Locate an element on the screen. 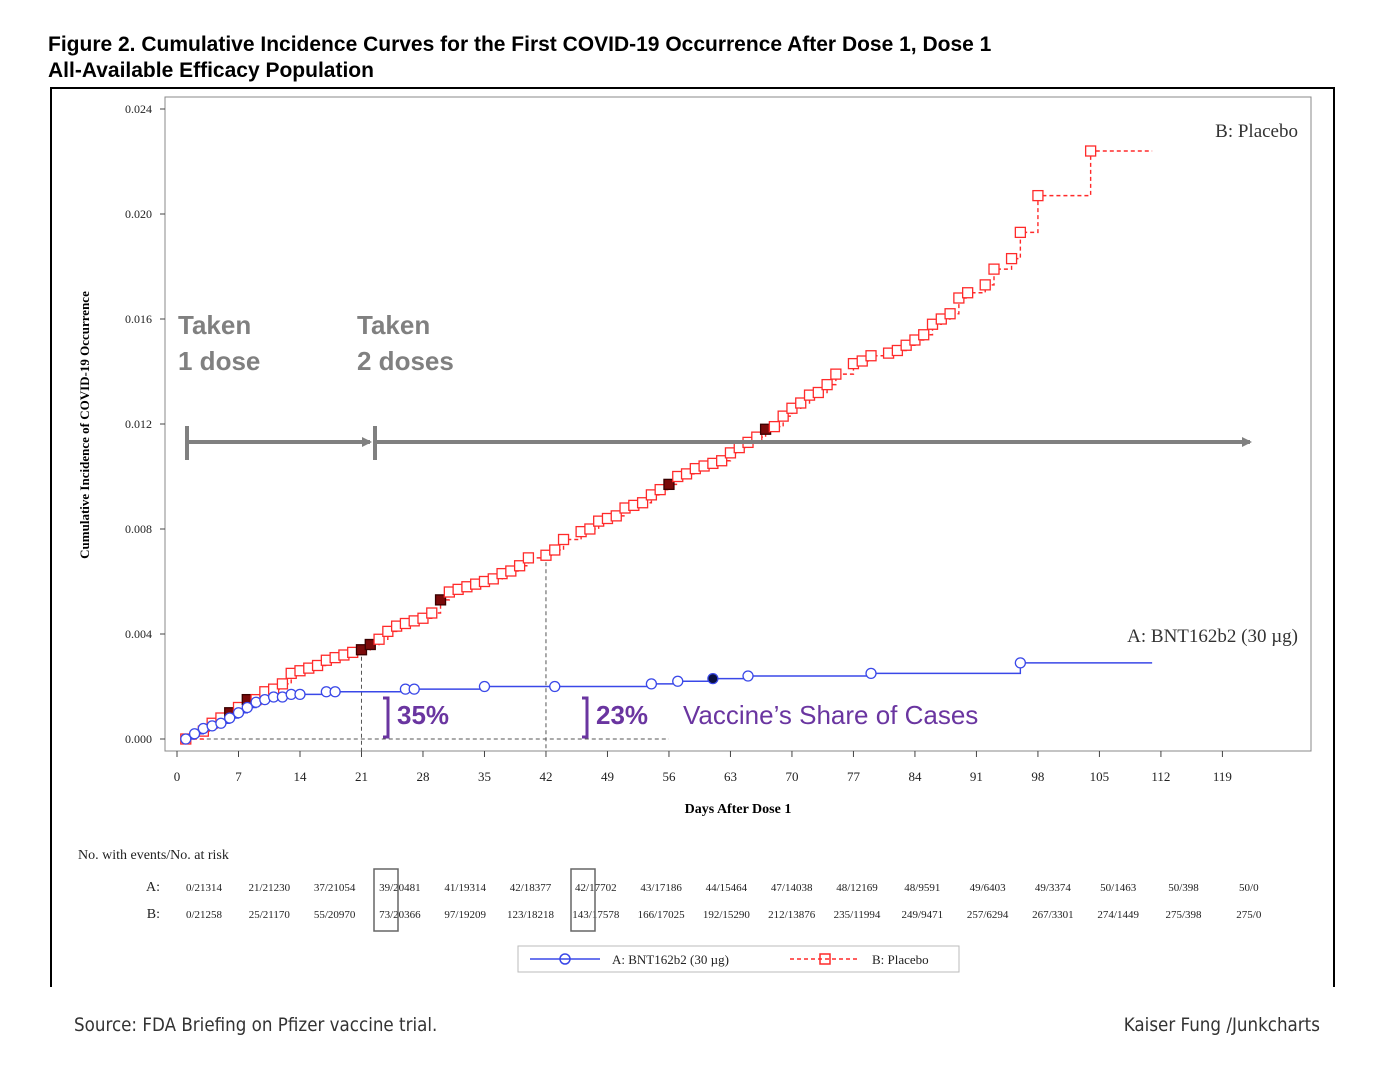  risk-cell: 257/6294 is located at coordinates (988, 915).